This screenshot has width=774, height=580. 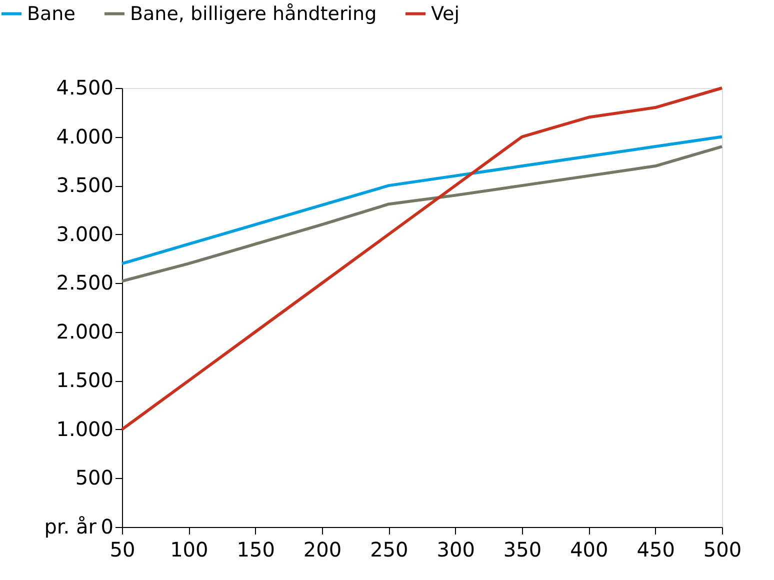 What do you see at coordinates (85, 88) in the screenshot?
I see `y-tick-label: 4.500` at bounding box center [85, 88].